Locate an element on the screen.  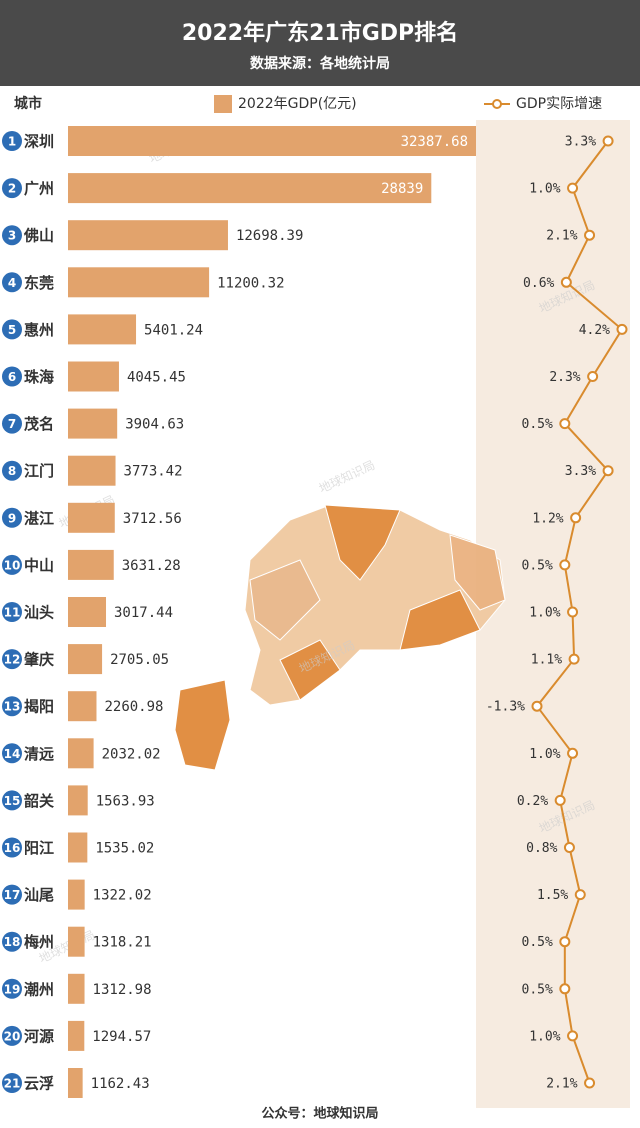
rank-label: 1 is located at coordinates (12, 142).